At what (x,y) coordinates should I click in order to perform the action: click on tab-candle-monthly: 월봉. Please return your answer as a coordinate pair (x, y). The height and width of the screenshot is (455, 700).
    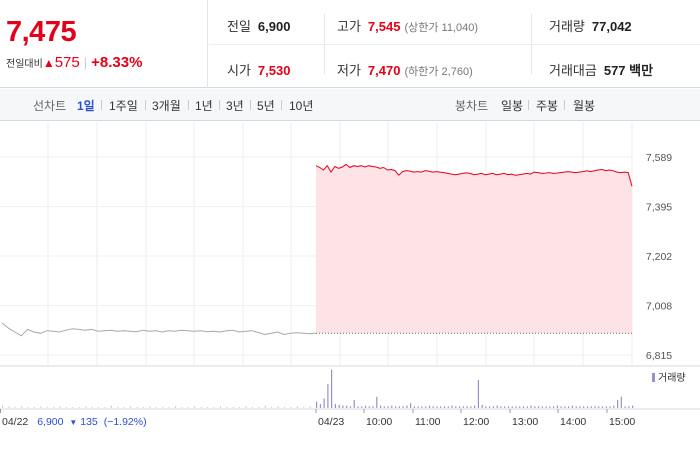
    Looking at the image, I should click on (584, 106).